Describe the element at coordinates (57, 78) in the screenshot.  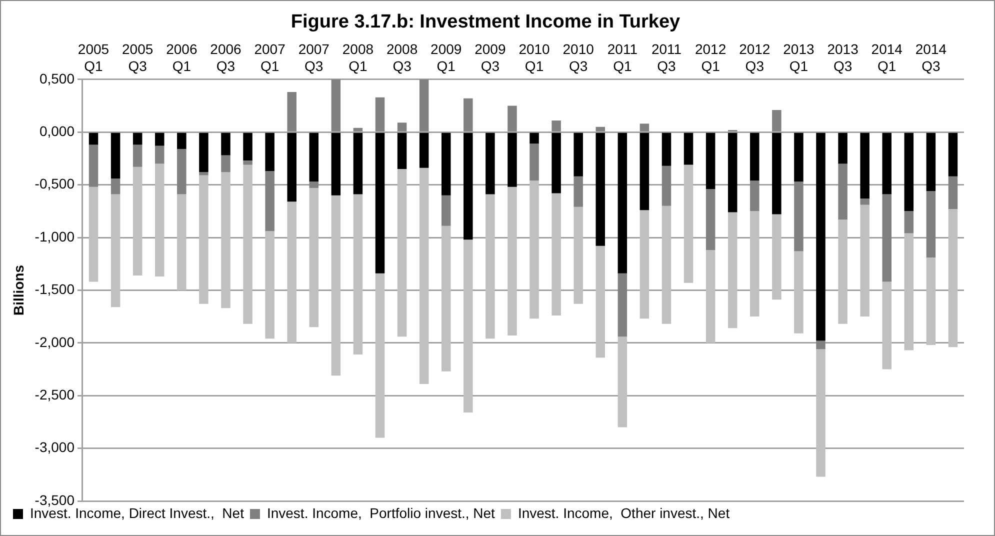
I see `y-tick-label: 0,500` at that location.